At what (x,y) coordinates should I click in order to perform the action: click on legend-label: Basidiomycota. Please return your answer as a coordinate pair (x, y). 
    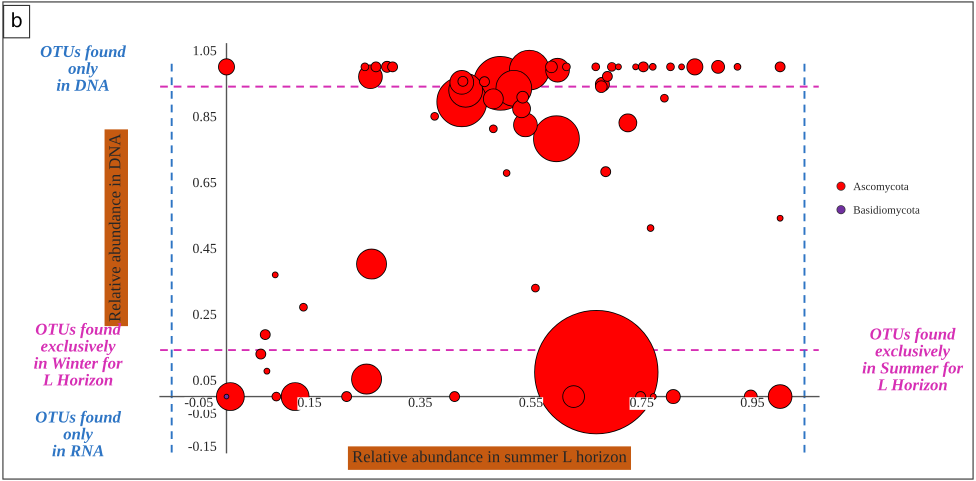
    Looking at the image, I should click on (887, 211).